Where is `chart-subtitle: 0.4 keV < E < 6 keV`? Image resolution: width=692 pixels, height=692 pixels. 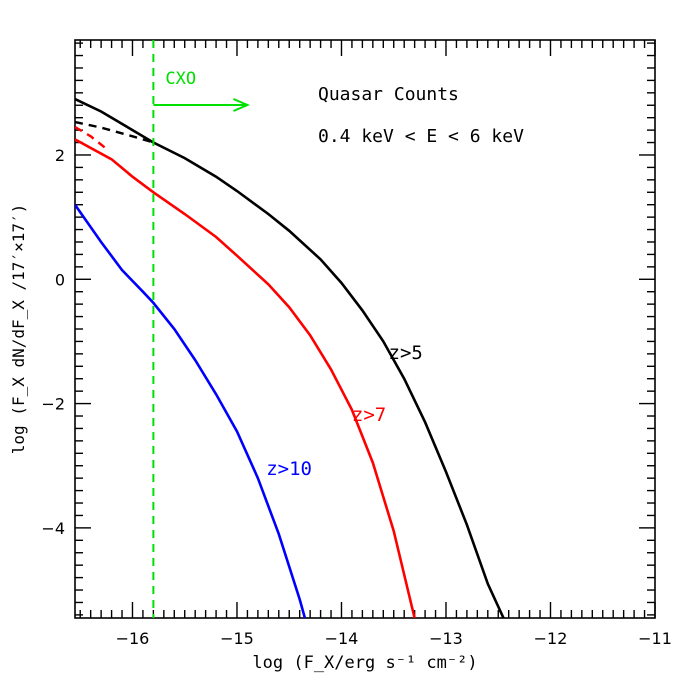 chart-subtitle: 0.4 keV < E < 6 keV is located at coordinates (421, 136).